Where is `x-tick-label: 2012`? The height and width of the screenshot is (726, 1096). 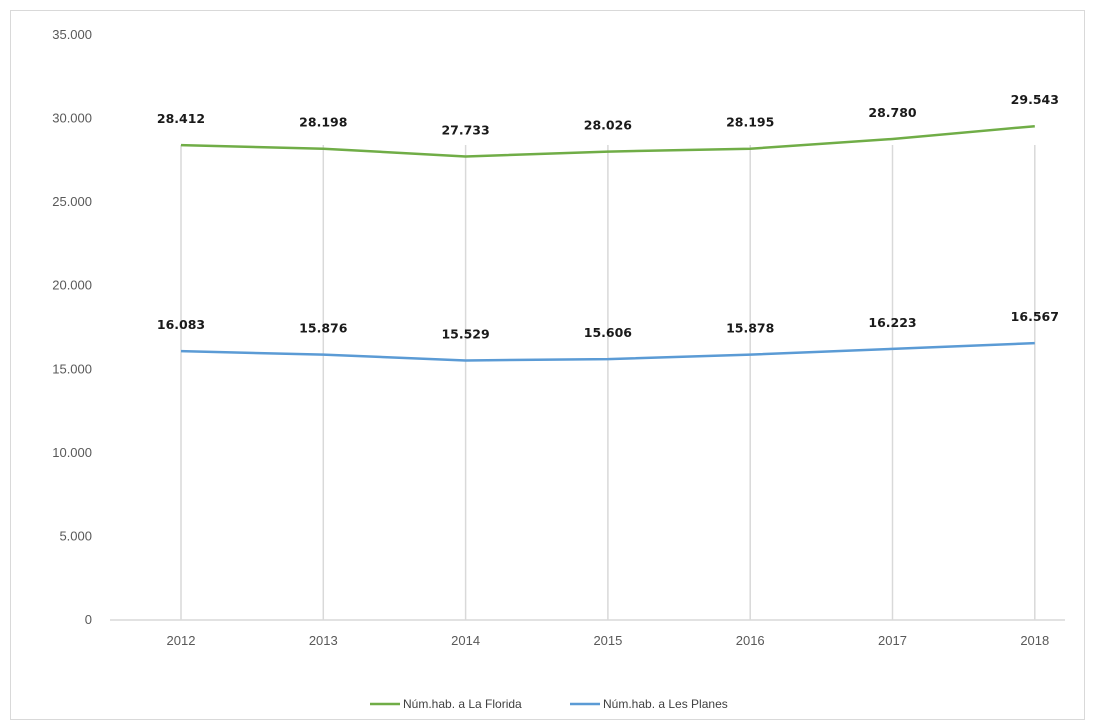 x-tick-label: 2012 is located at coordinates (181, 640).